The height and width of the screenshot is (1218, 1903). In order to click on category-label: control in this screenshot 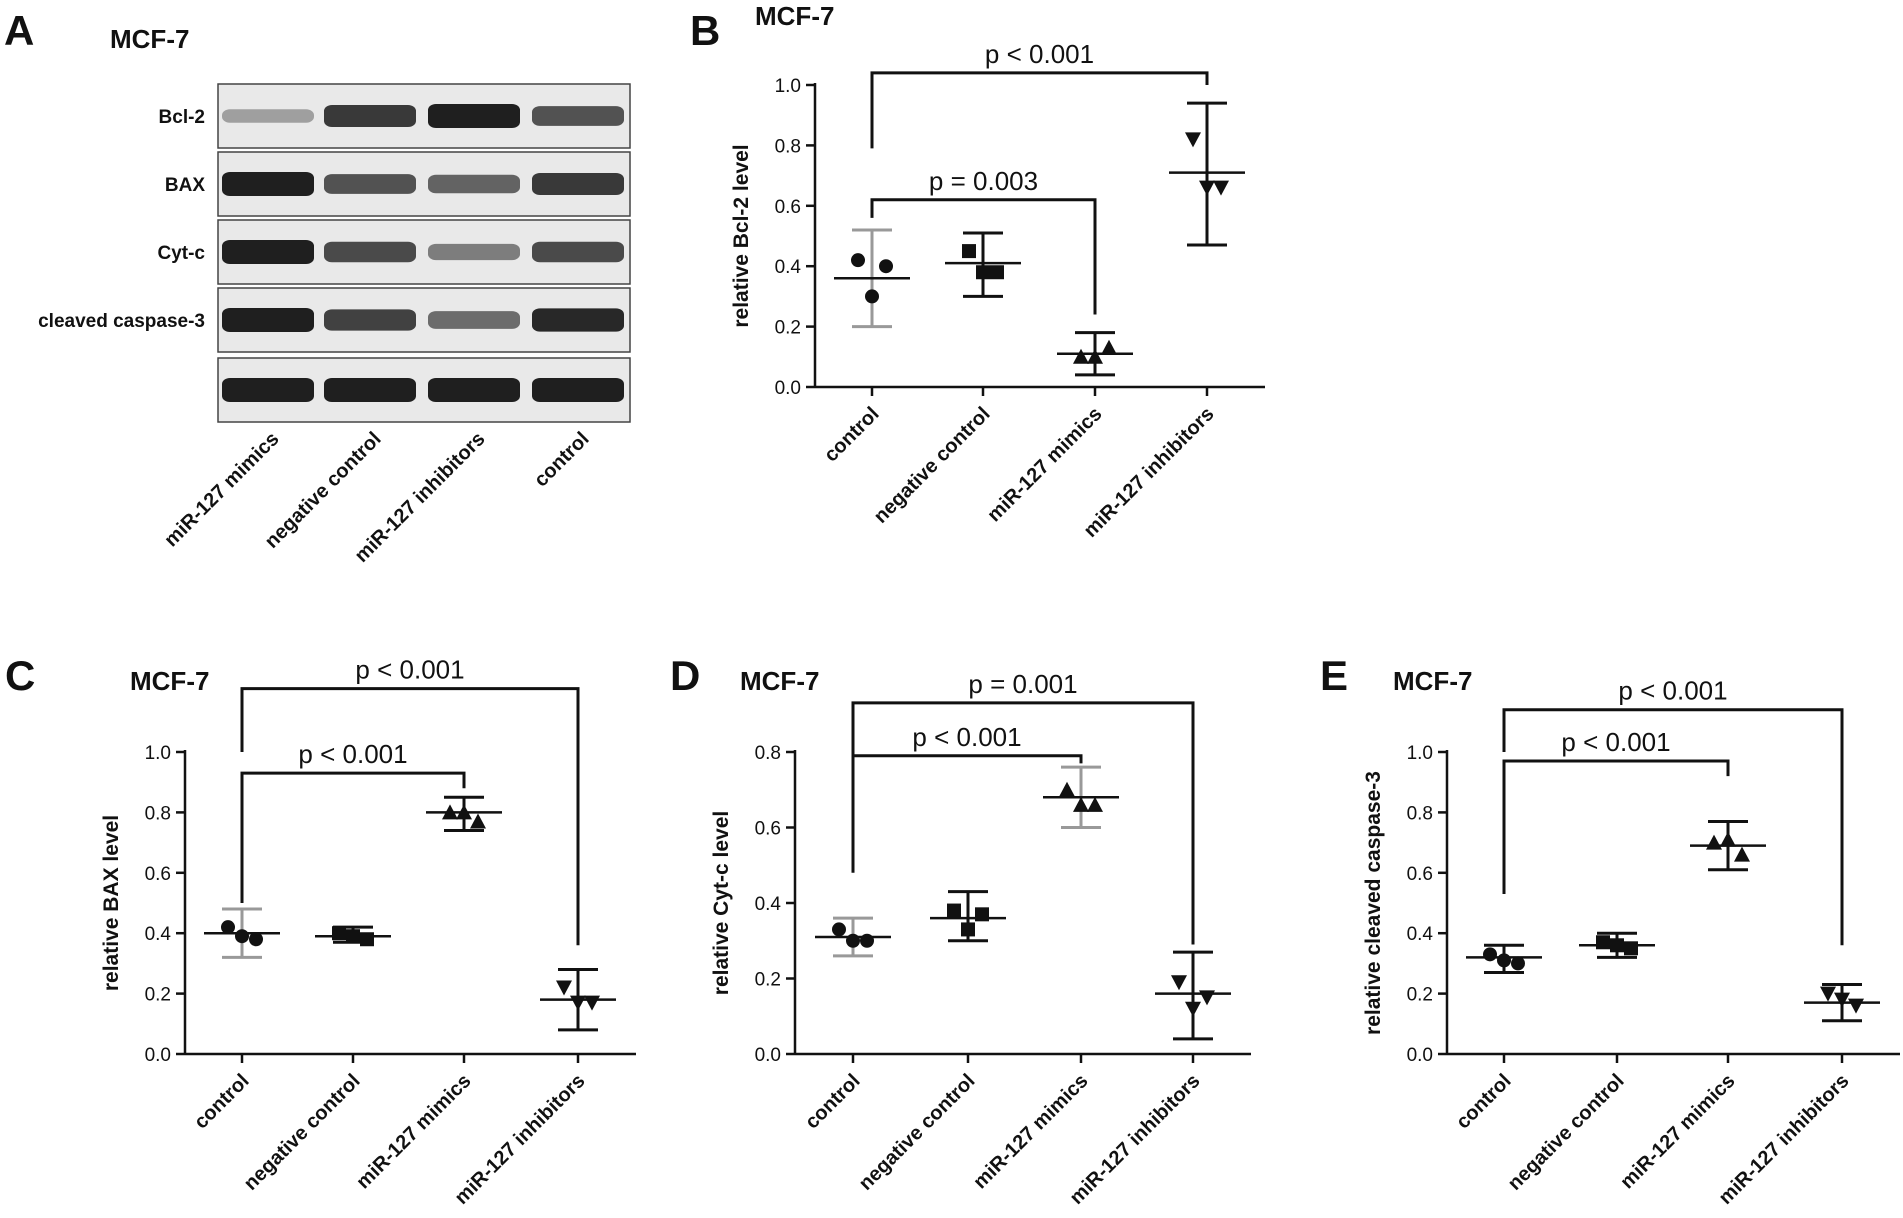, I will do `click(221, 1101)`.